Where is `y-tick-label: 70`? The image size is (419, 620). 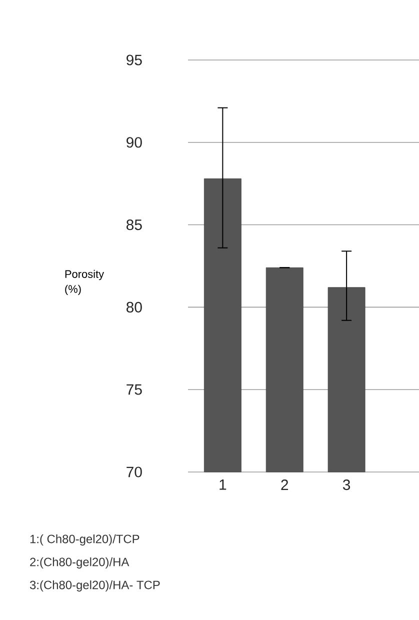
y-tick-label: 70 is located at coordinates (134, 472).